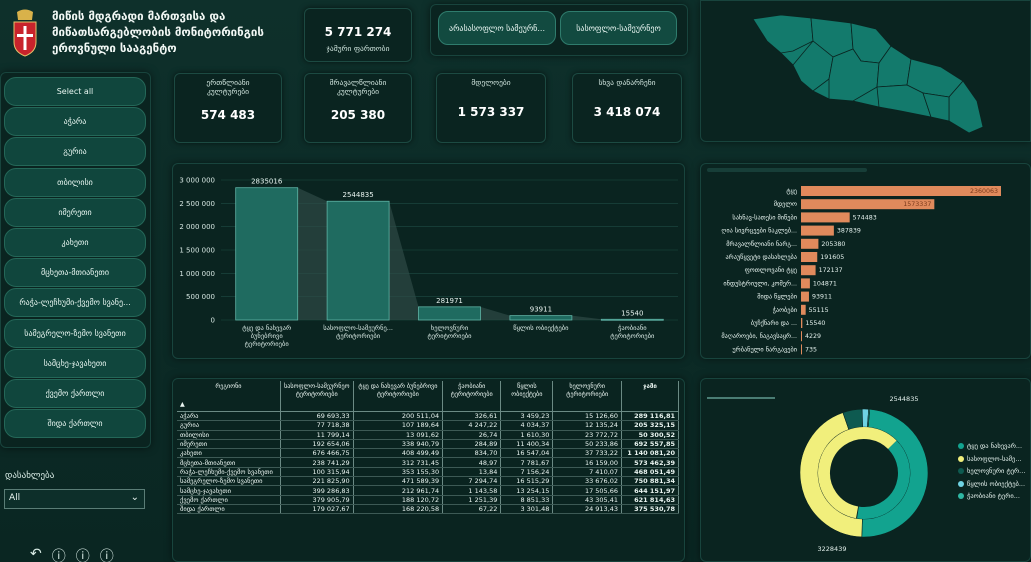 The height and width of the screenshot is (562, 1031). I want to click on x-tick-label: ტყე და ნახევარ, so click(266, 327).